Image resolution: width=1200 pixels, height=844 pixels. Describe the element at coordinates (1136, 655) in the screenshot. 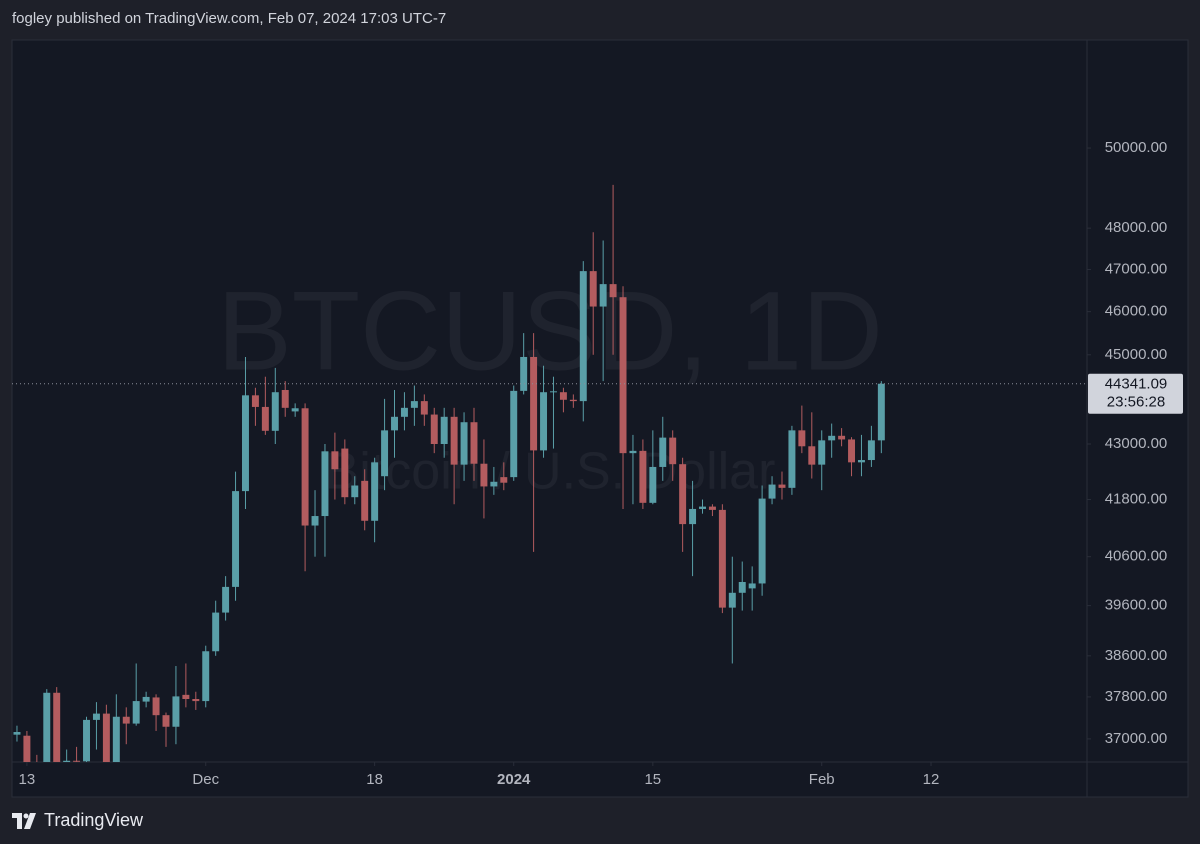

I see `y-tick-label: 38600.00` at that location.